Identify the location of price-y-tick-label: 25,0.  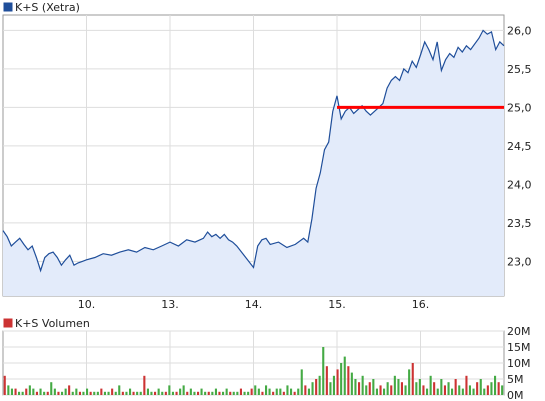
(519, 107).